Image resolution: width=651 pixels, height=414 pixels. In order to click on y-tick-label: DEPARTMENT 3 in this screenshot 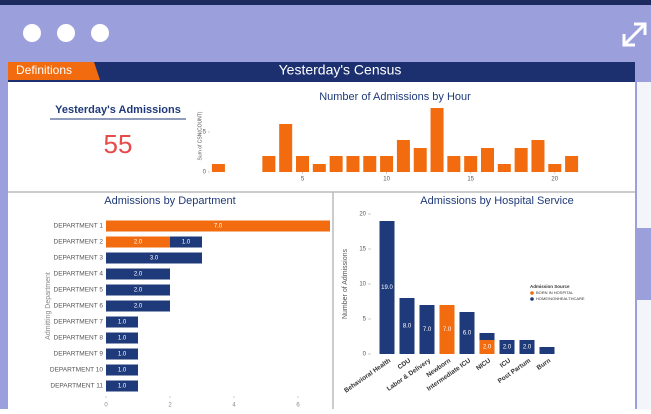, I will do `click(79, 258)`.